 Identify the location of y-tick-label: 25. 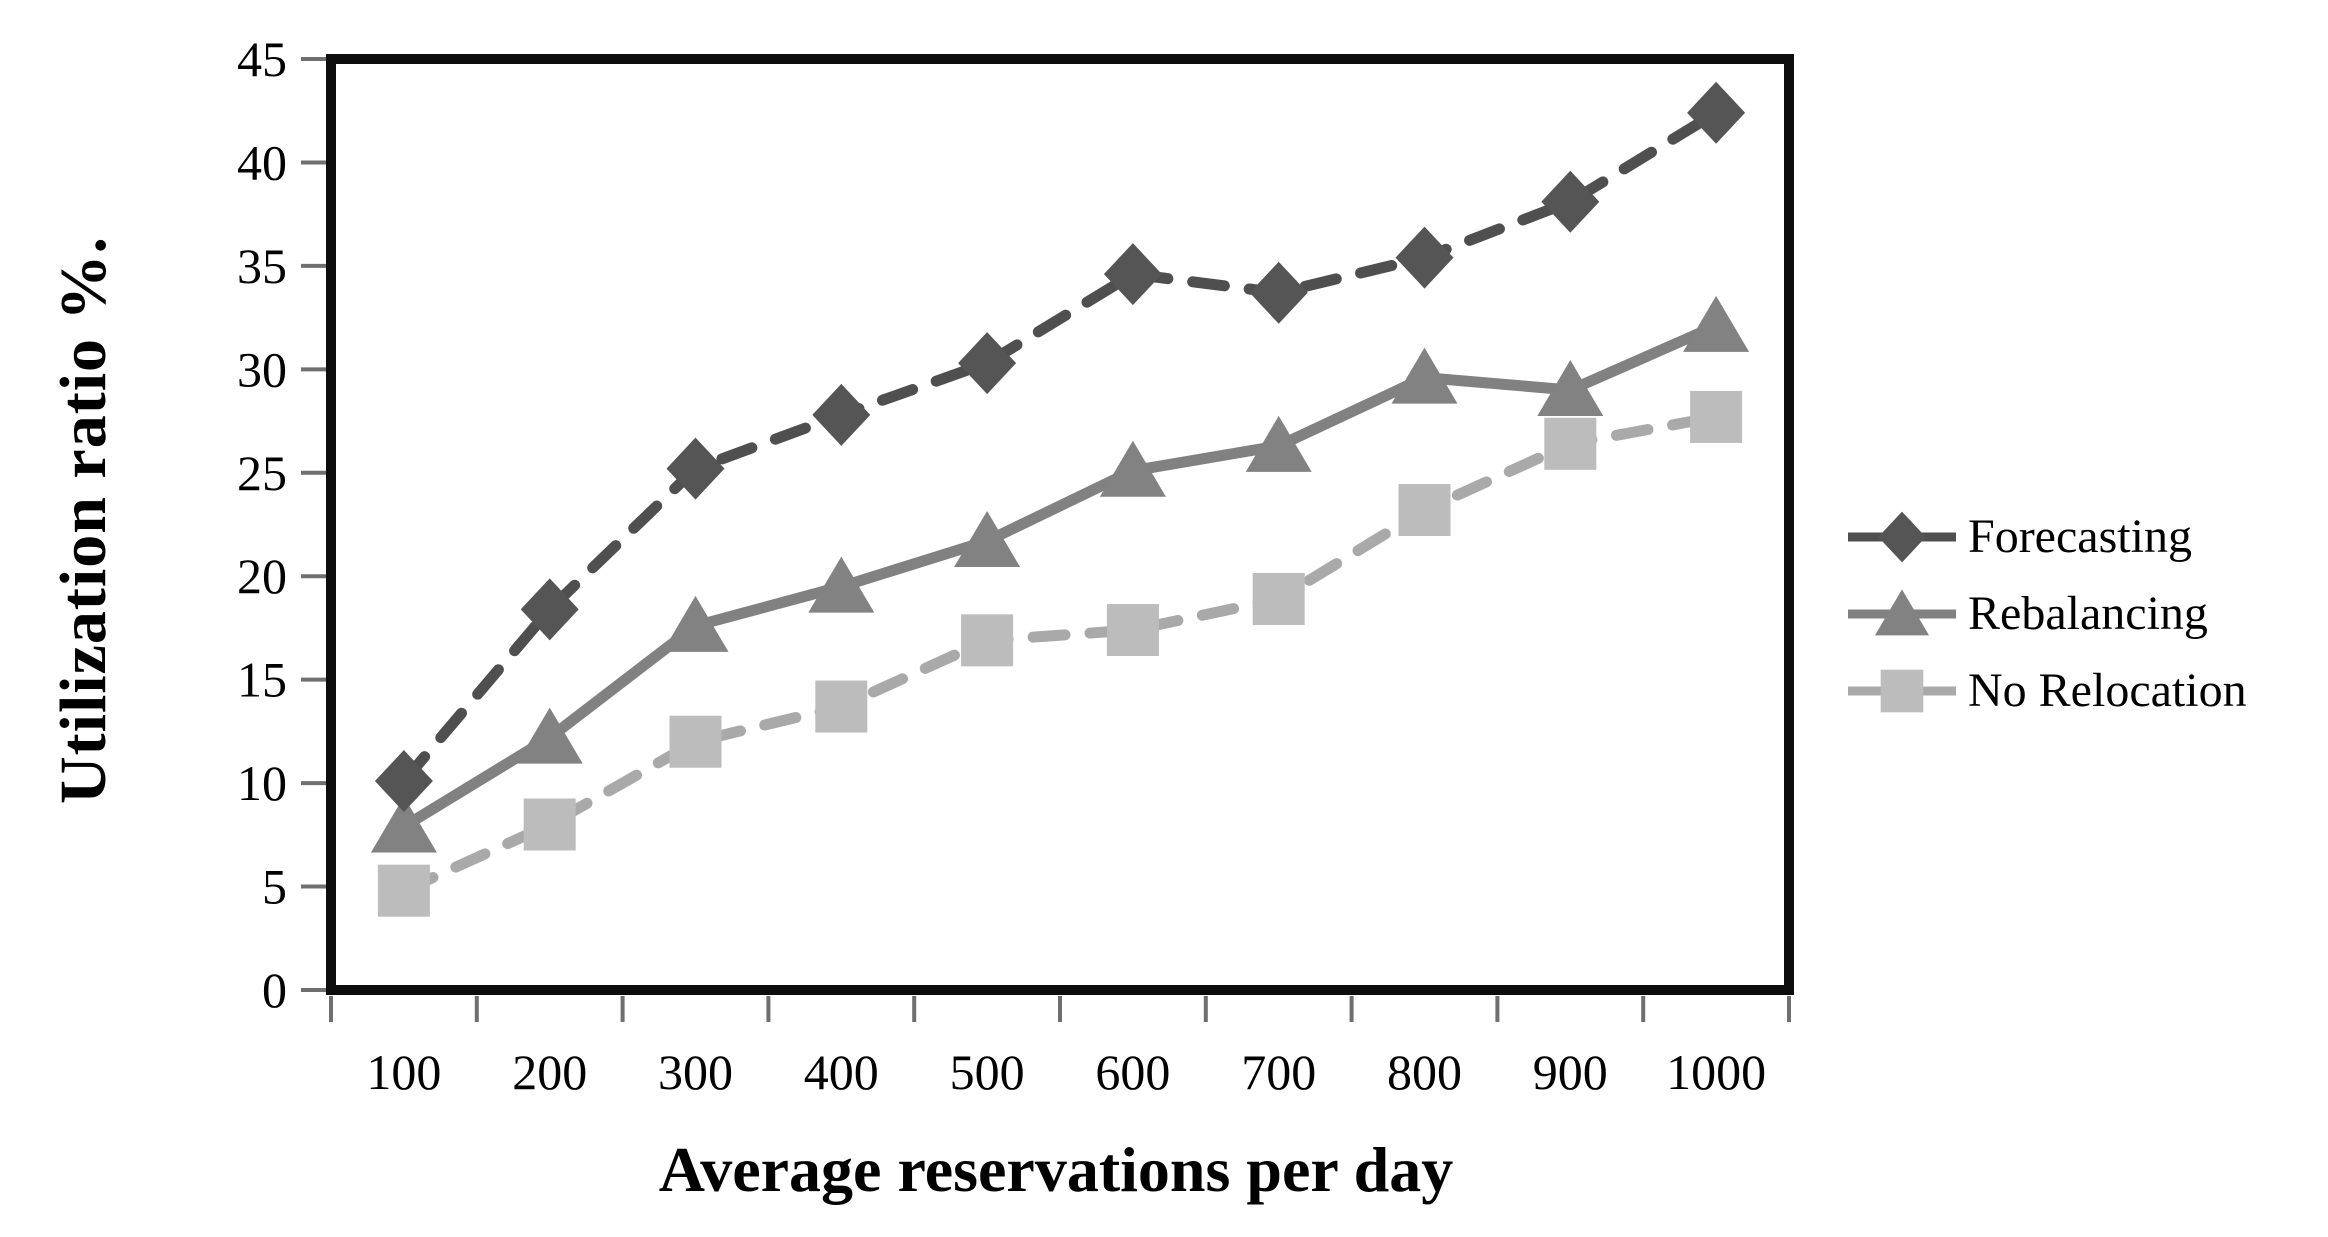
(262, 473).